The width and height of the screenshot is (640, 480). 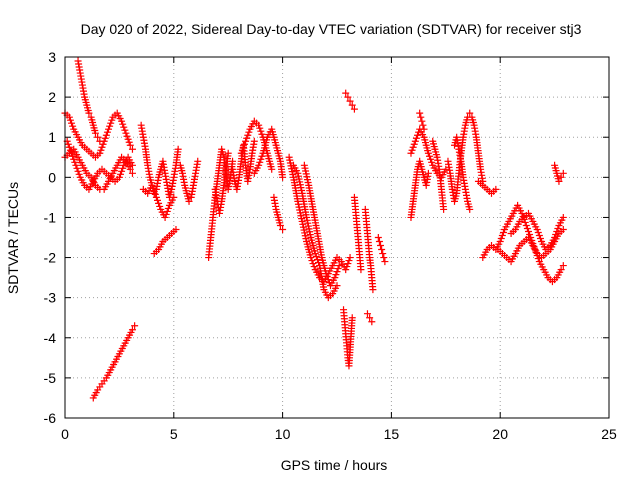 What do you see at coordinates (422, 121) in the screenshot?
I see `series-arc-12c` at bounding box center [422, 121].